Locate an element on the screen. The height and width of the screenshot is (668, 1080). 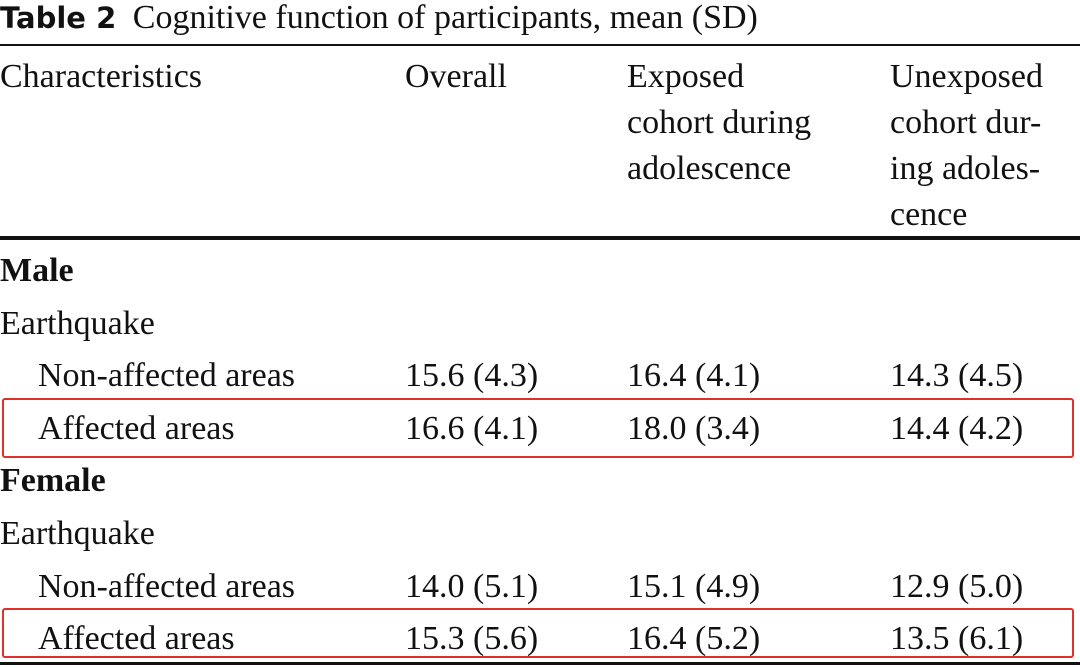
value-cell: 16.4 (5.2) is located at coordinates (694, 639).